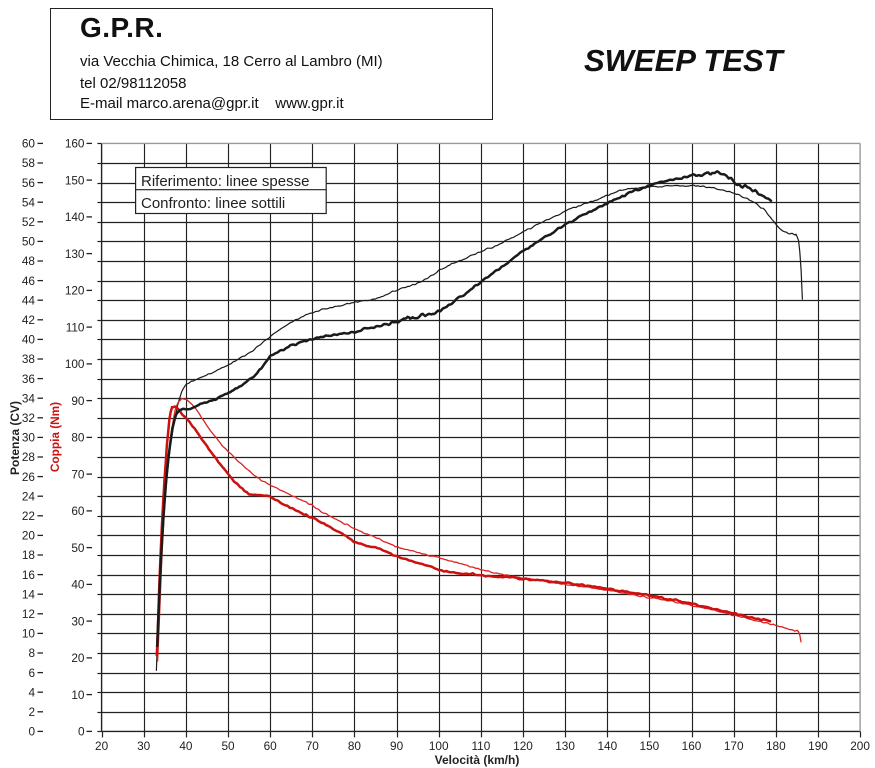 The image size is (875, 768). What do you see at coordinates (31, 692) in the screenshot?
I see `svg-text: 4` at bounding box center [31, 692].